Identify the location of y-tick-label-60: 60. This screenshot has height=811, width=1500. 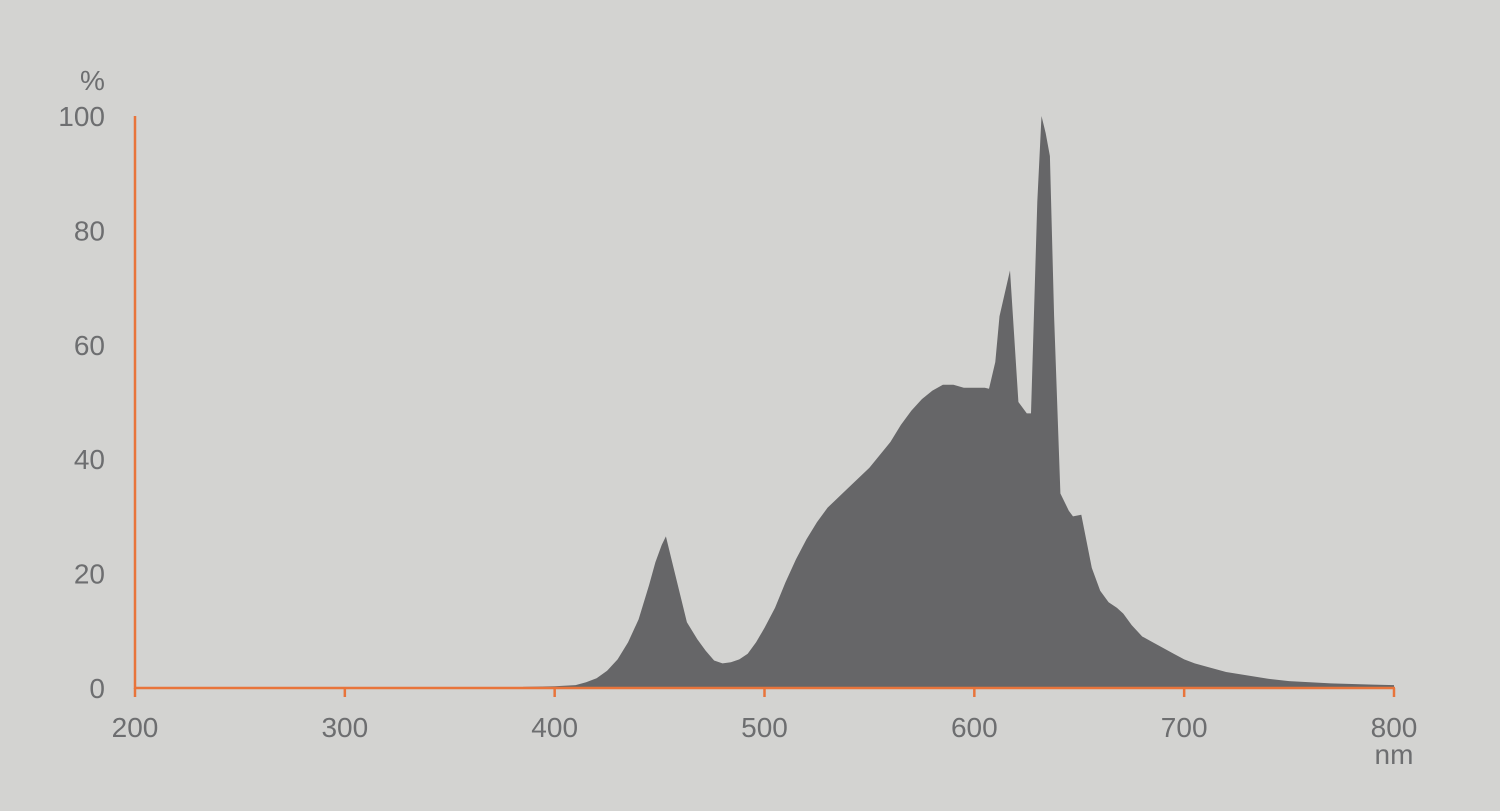
(89, 345).